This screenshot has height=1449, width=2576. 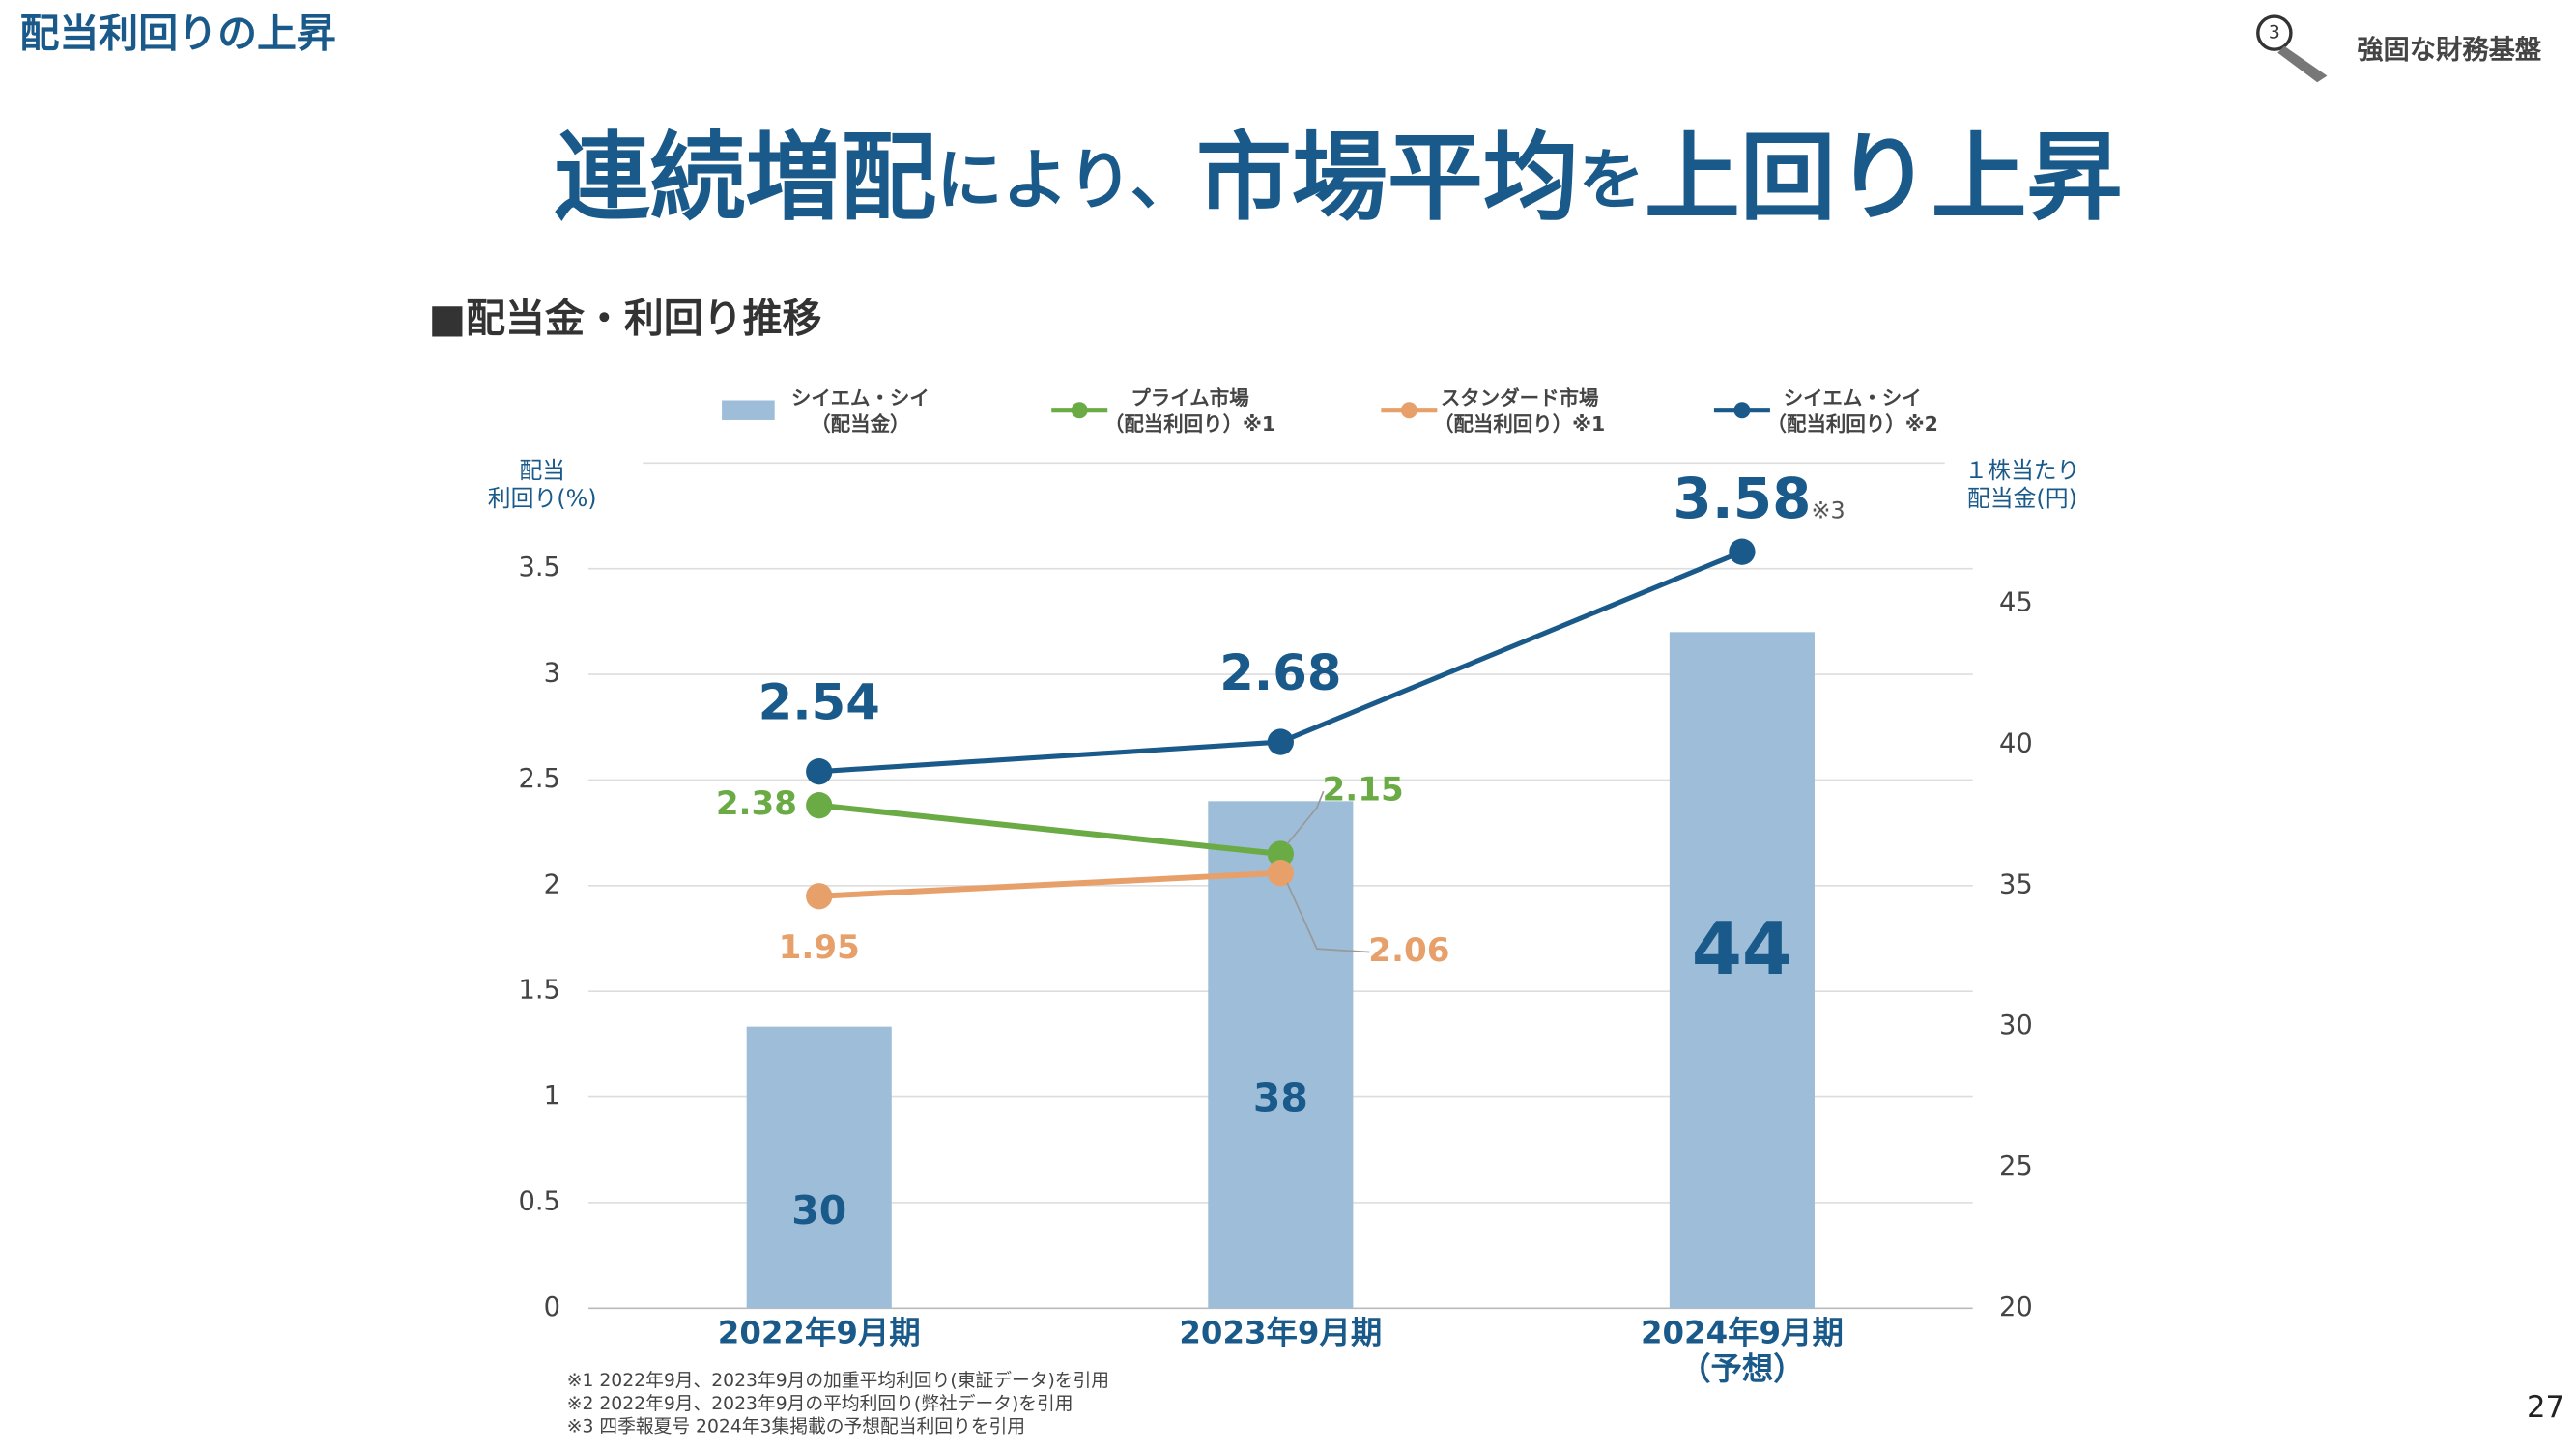 I want to click on footnote: ※3 四季報夏号 2024年3集掲載の予想配当利回りを引用, so click(x=796, y=1426).